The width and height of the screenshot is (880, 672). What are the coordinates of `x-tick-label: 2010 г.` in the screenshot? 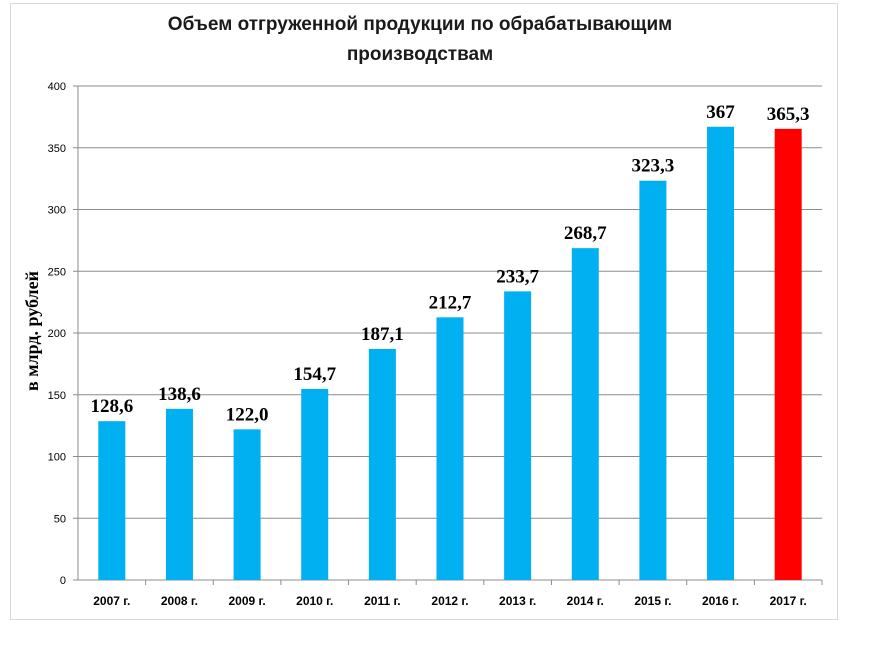 It's located at (314, 601).